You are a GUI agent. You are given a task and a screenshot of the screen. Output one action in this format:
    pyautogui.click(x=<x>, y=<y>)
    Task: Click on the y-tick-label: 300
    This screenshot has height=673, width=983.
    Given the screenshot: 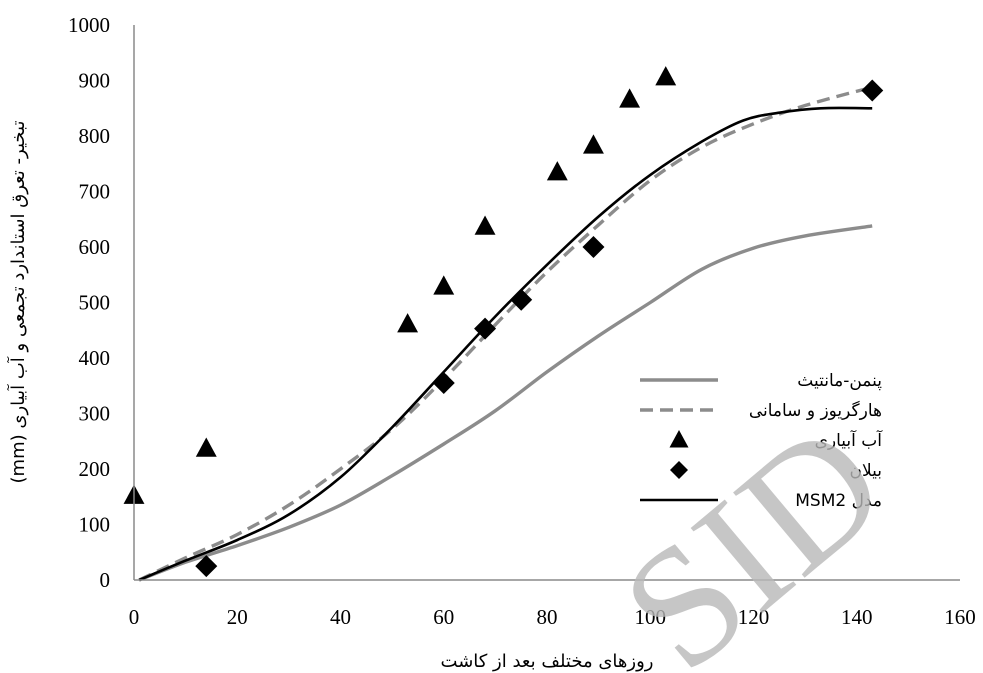 What is the action you would take?
    pyautogui.click(x=95, y=414)
    